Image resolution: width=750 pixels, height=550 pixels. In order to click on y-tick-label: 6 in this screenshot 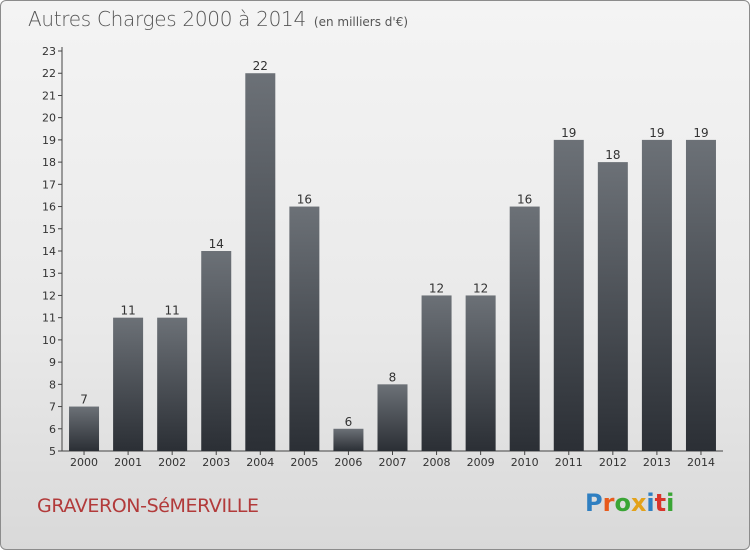, I will do `click(52, 429)`.